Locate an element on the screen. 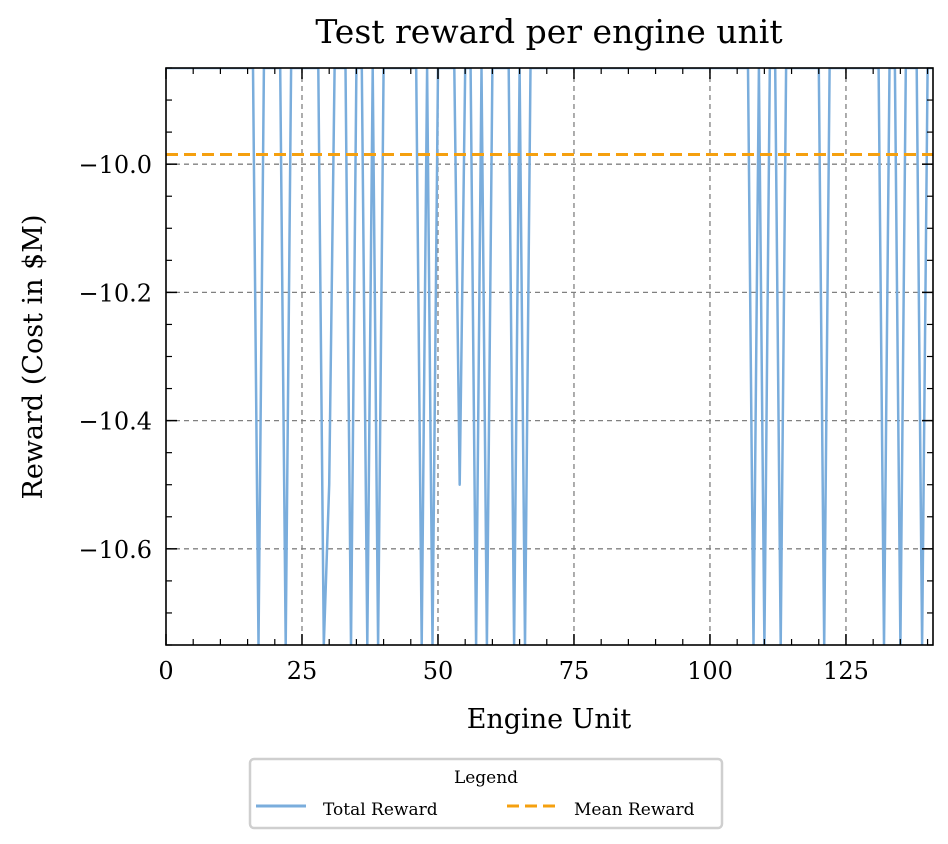 The height and width of the screenshot is (844, 948). legend: Legend Total Reward Mean Reward is located at coordinates (486, 793).